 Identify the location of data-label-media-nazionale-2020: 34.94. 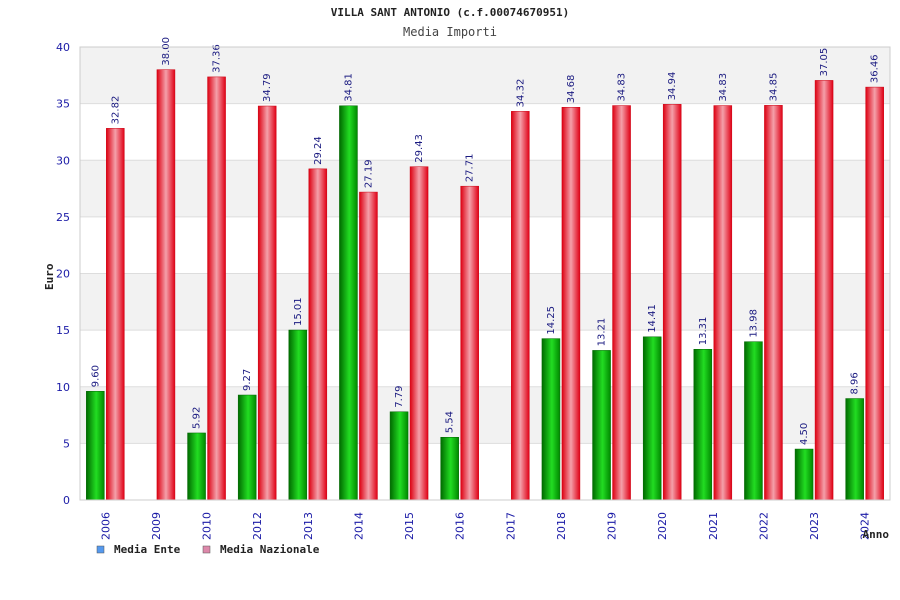
(672, 86).